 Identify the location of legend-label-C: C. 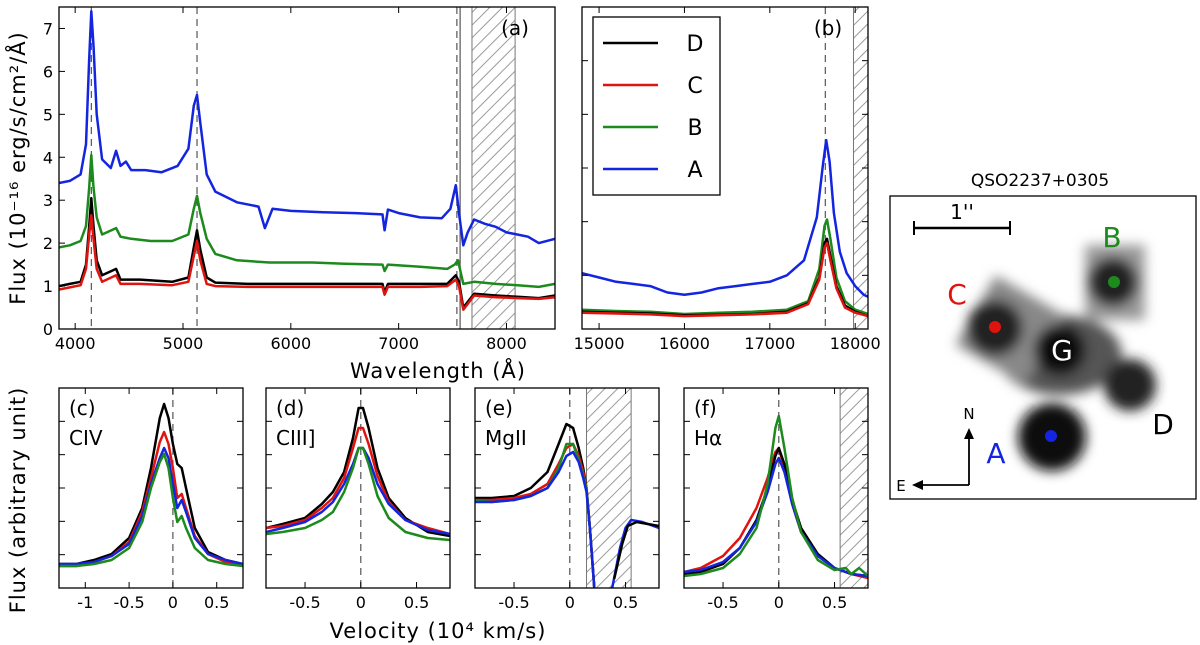
(694, 86).